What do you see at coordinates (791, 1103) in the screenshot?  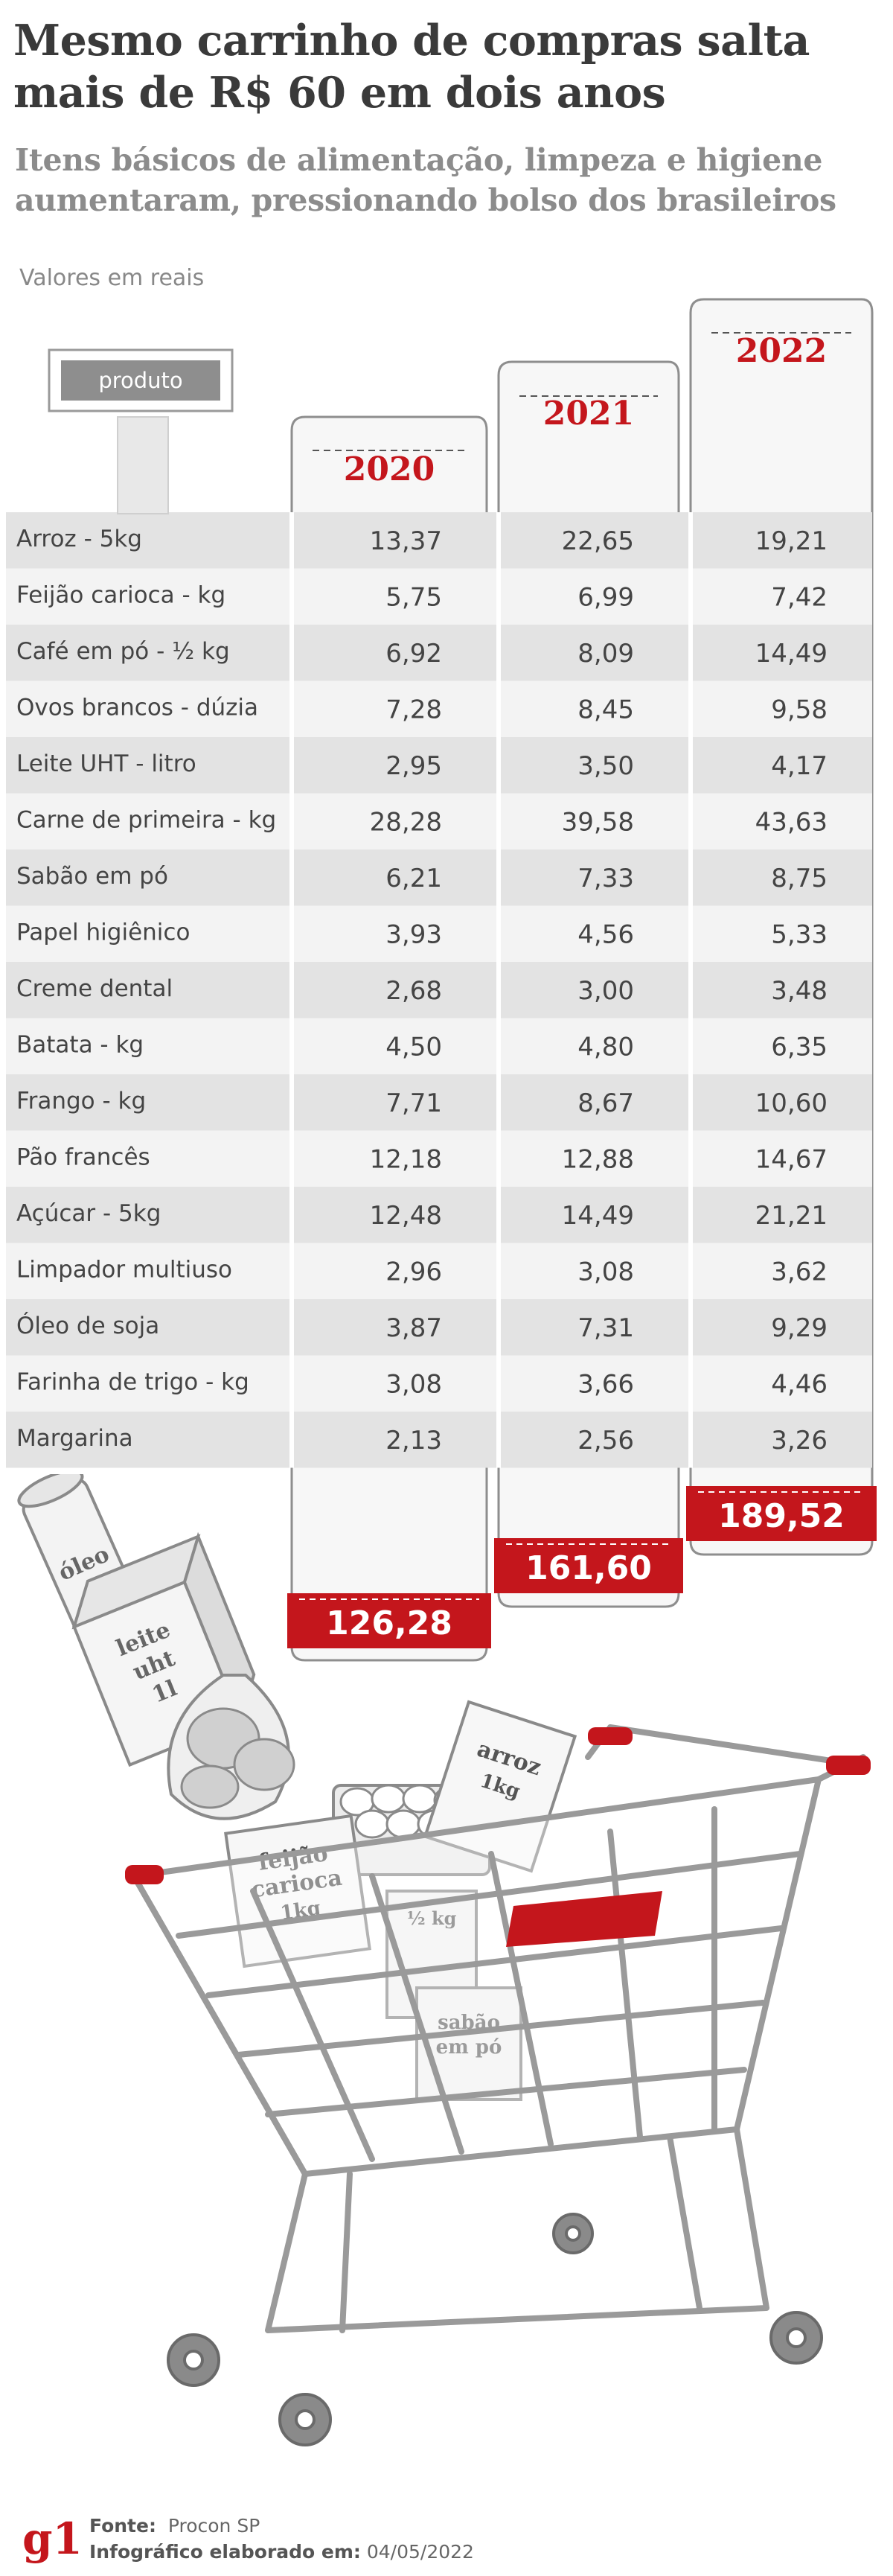 I see `cell-2022: 10,60` at bounding box center [791, 1103].